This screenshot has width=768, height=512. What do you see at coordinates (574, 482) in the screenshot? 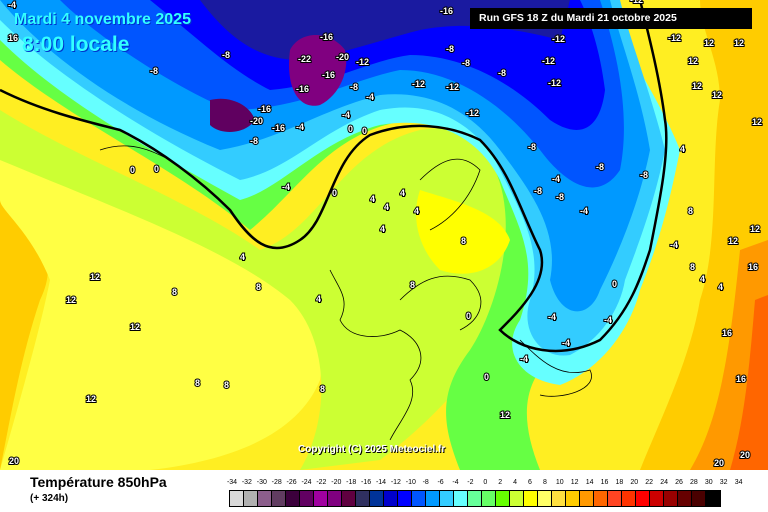
I see `legend-tick-label: 12` at bounding box center [574, 482].